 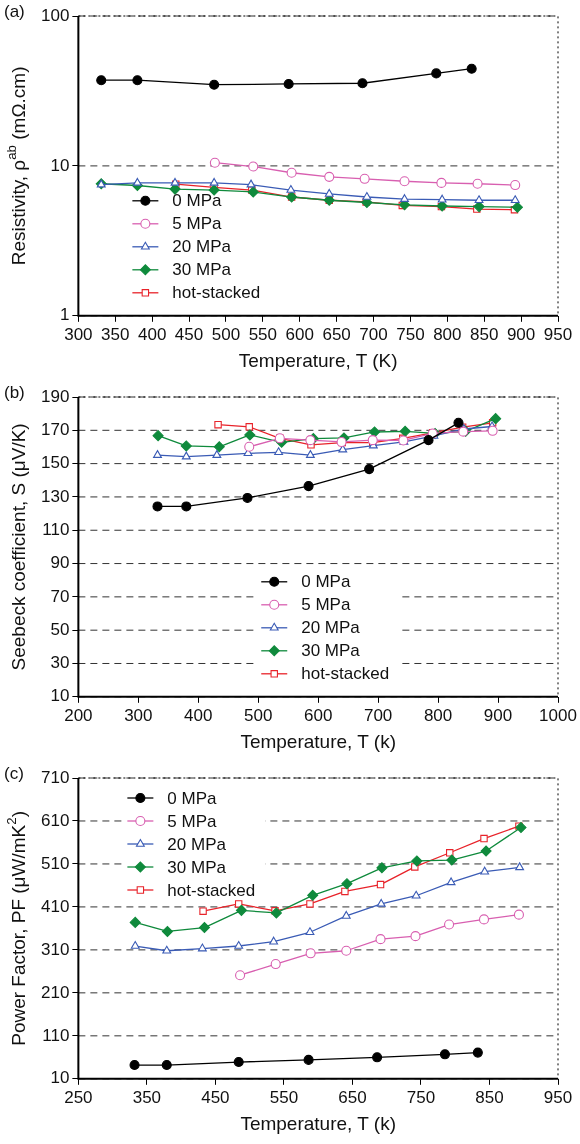 What do you see at coordinates (55, 906) in the screenshot?
I see `y-tick-label: 410` at bounding box center [55, 906].